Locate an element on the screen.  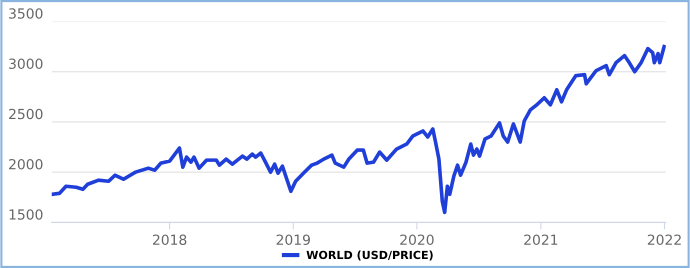
legend-label: WORLD (USD/PRICE) is located at coordinates (369, 255).